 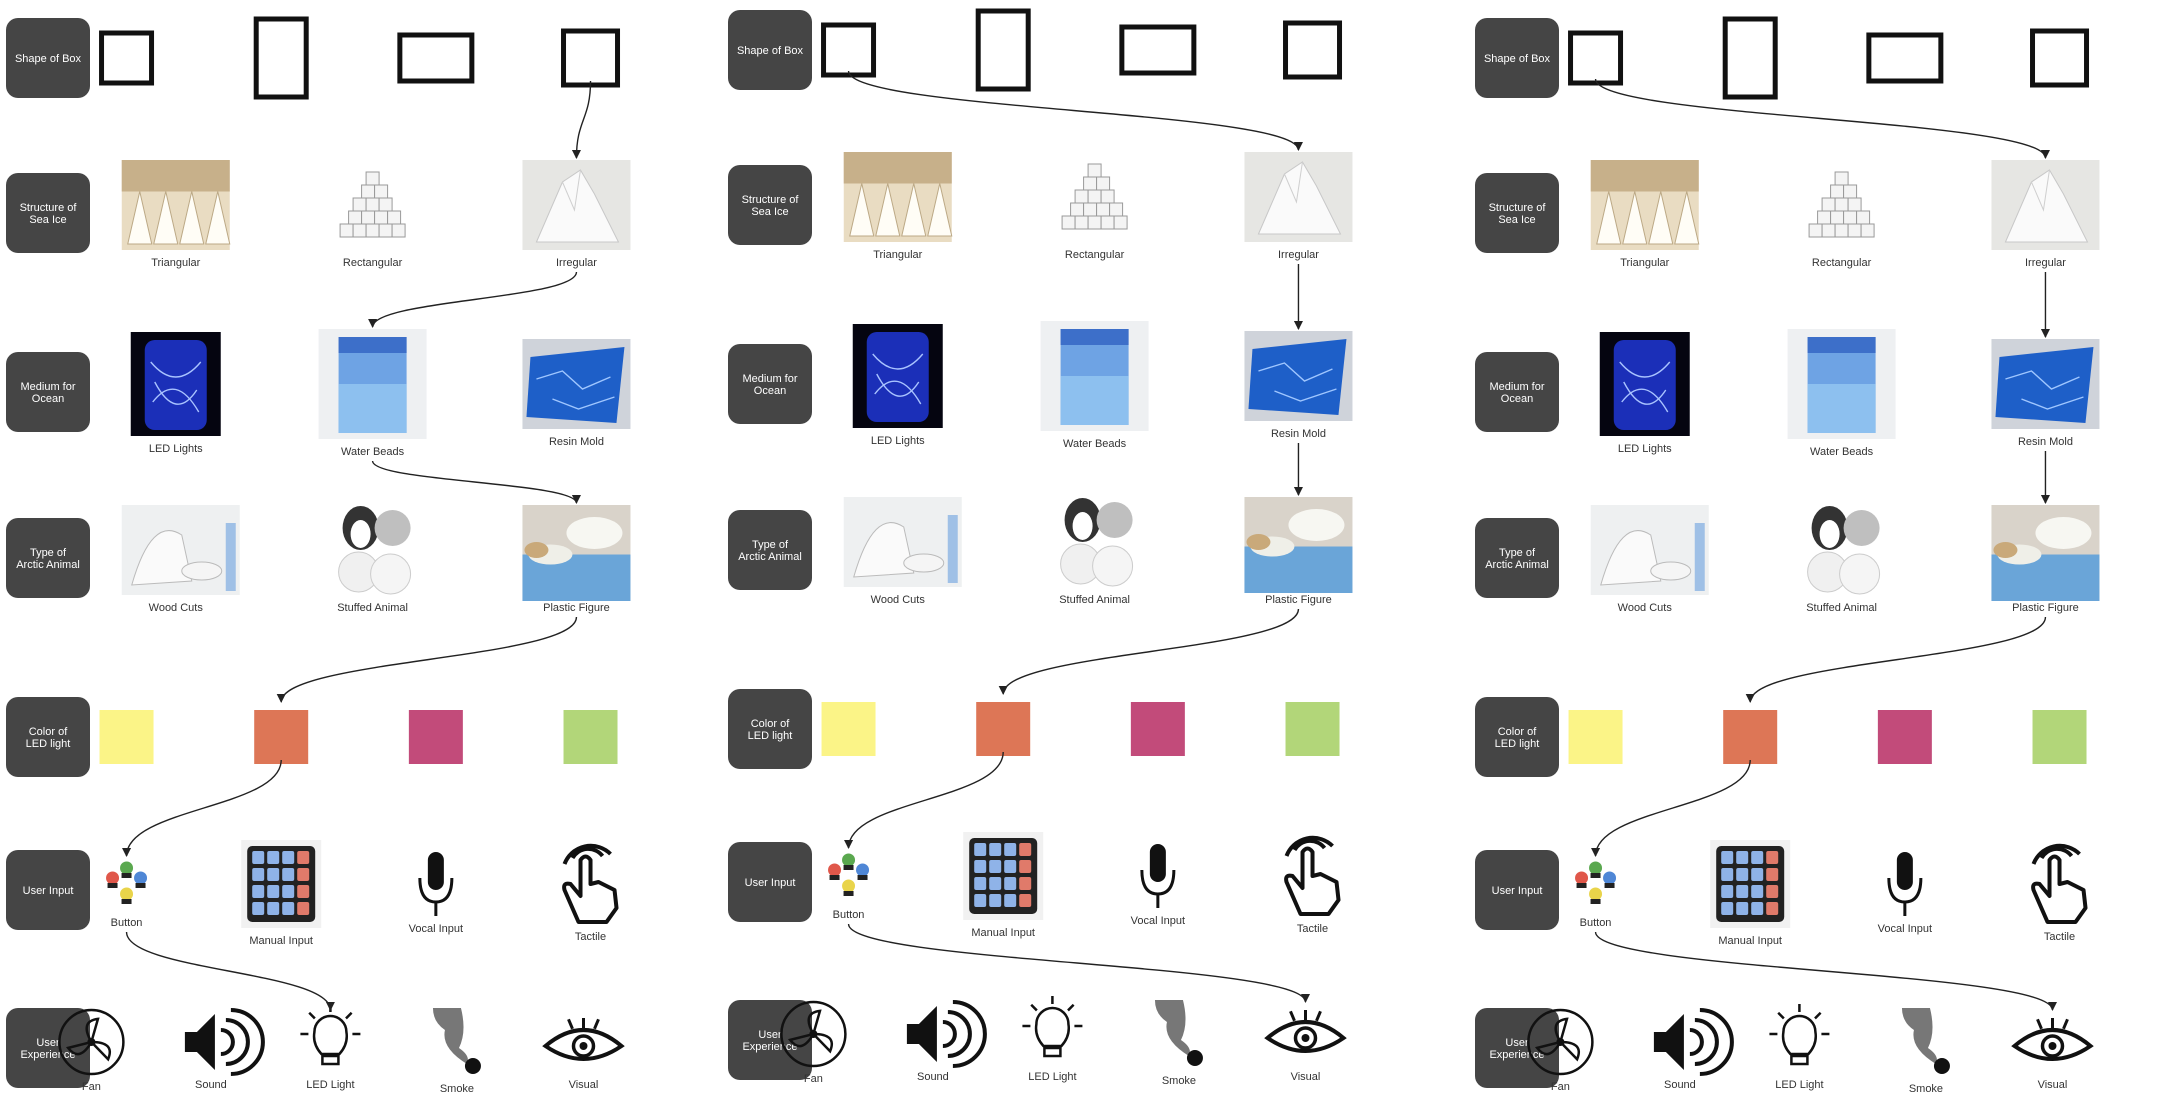 I want to click on row-label: Medium for Ocean, so click(x=47, y=393).